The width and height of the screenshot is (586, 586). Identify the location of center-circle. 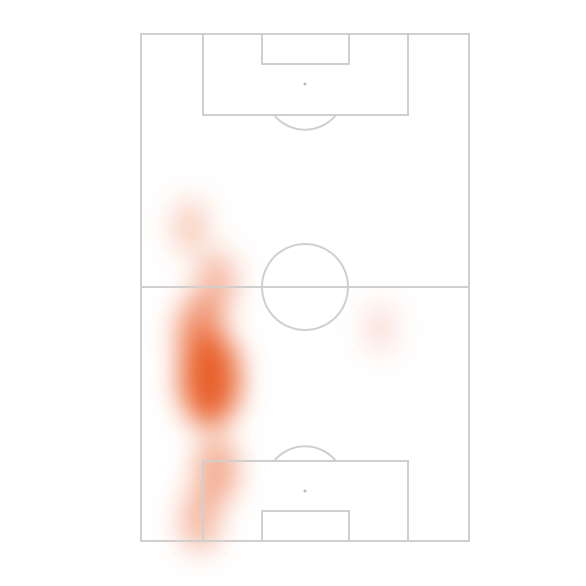
(305, 287).